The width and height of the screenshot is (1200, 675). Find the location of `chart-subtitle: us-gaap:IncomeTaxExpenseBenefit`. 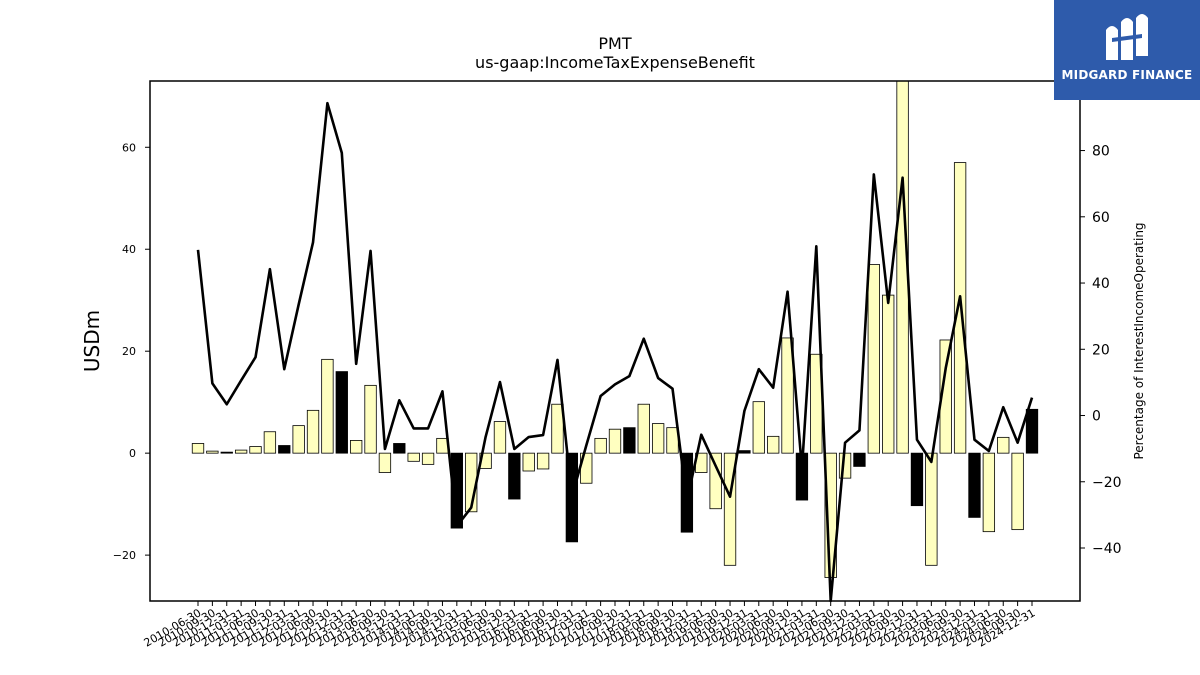

chart-subtitle: us-gaap:IncomeTaxExpenseBenefit is located at coordinates (615, 62).